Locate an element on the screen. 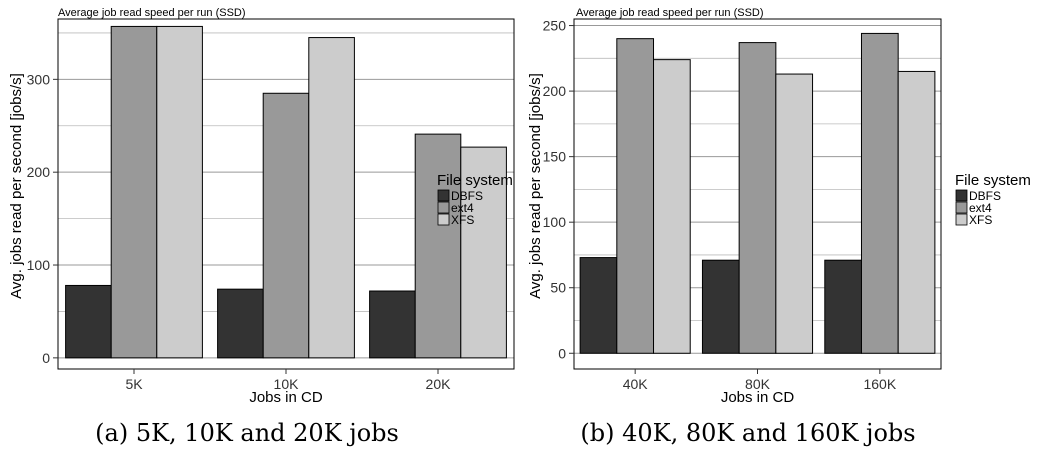 This screenshot has width=1043, height=456. bar-xfs-80k is located at coordinates (794, 213).